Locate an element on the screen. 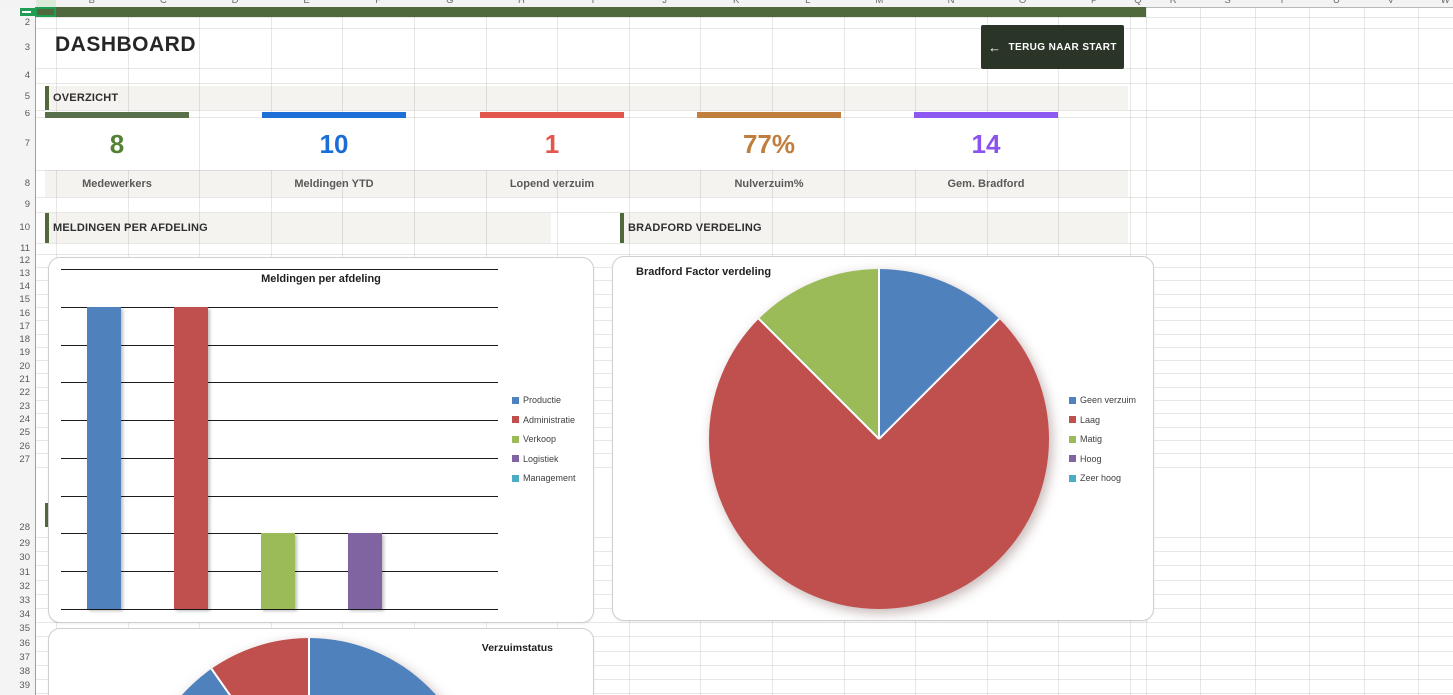  grid-column-letter: R is located at coordinates (1173, 3).